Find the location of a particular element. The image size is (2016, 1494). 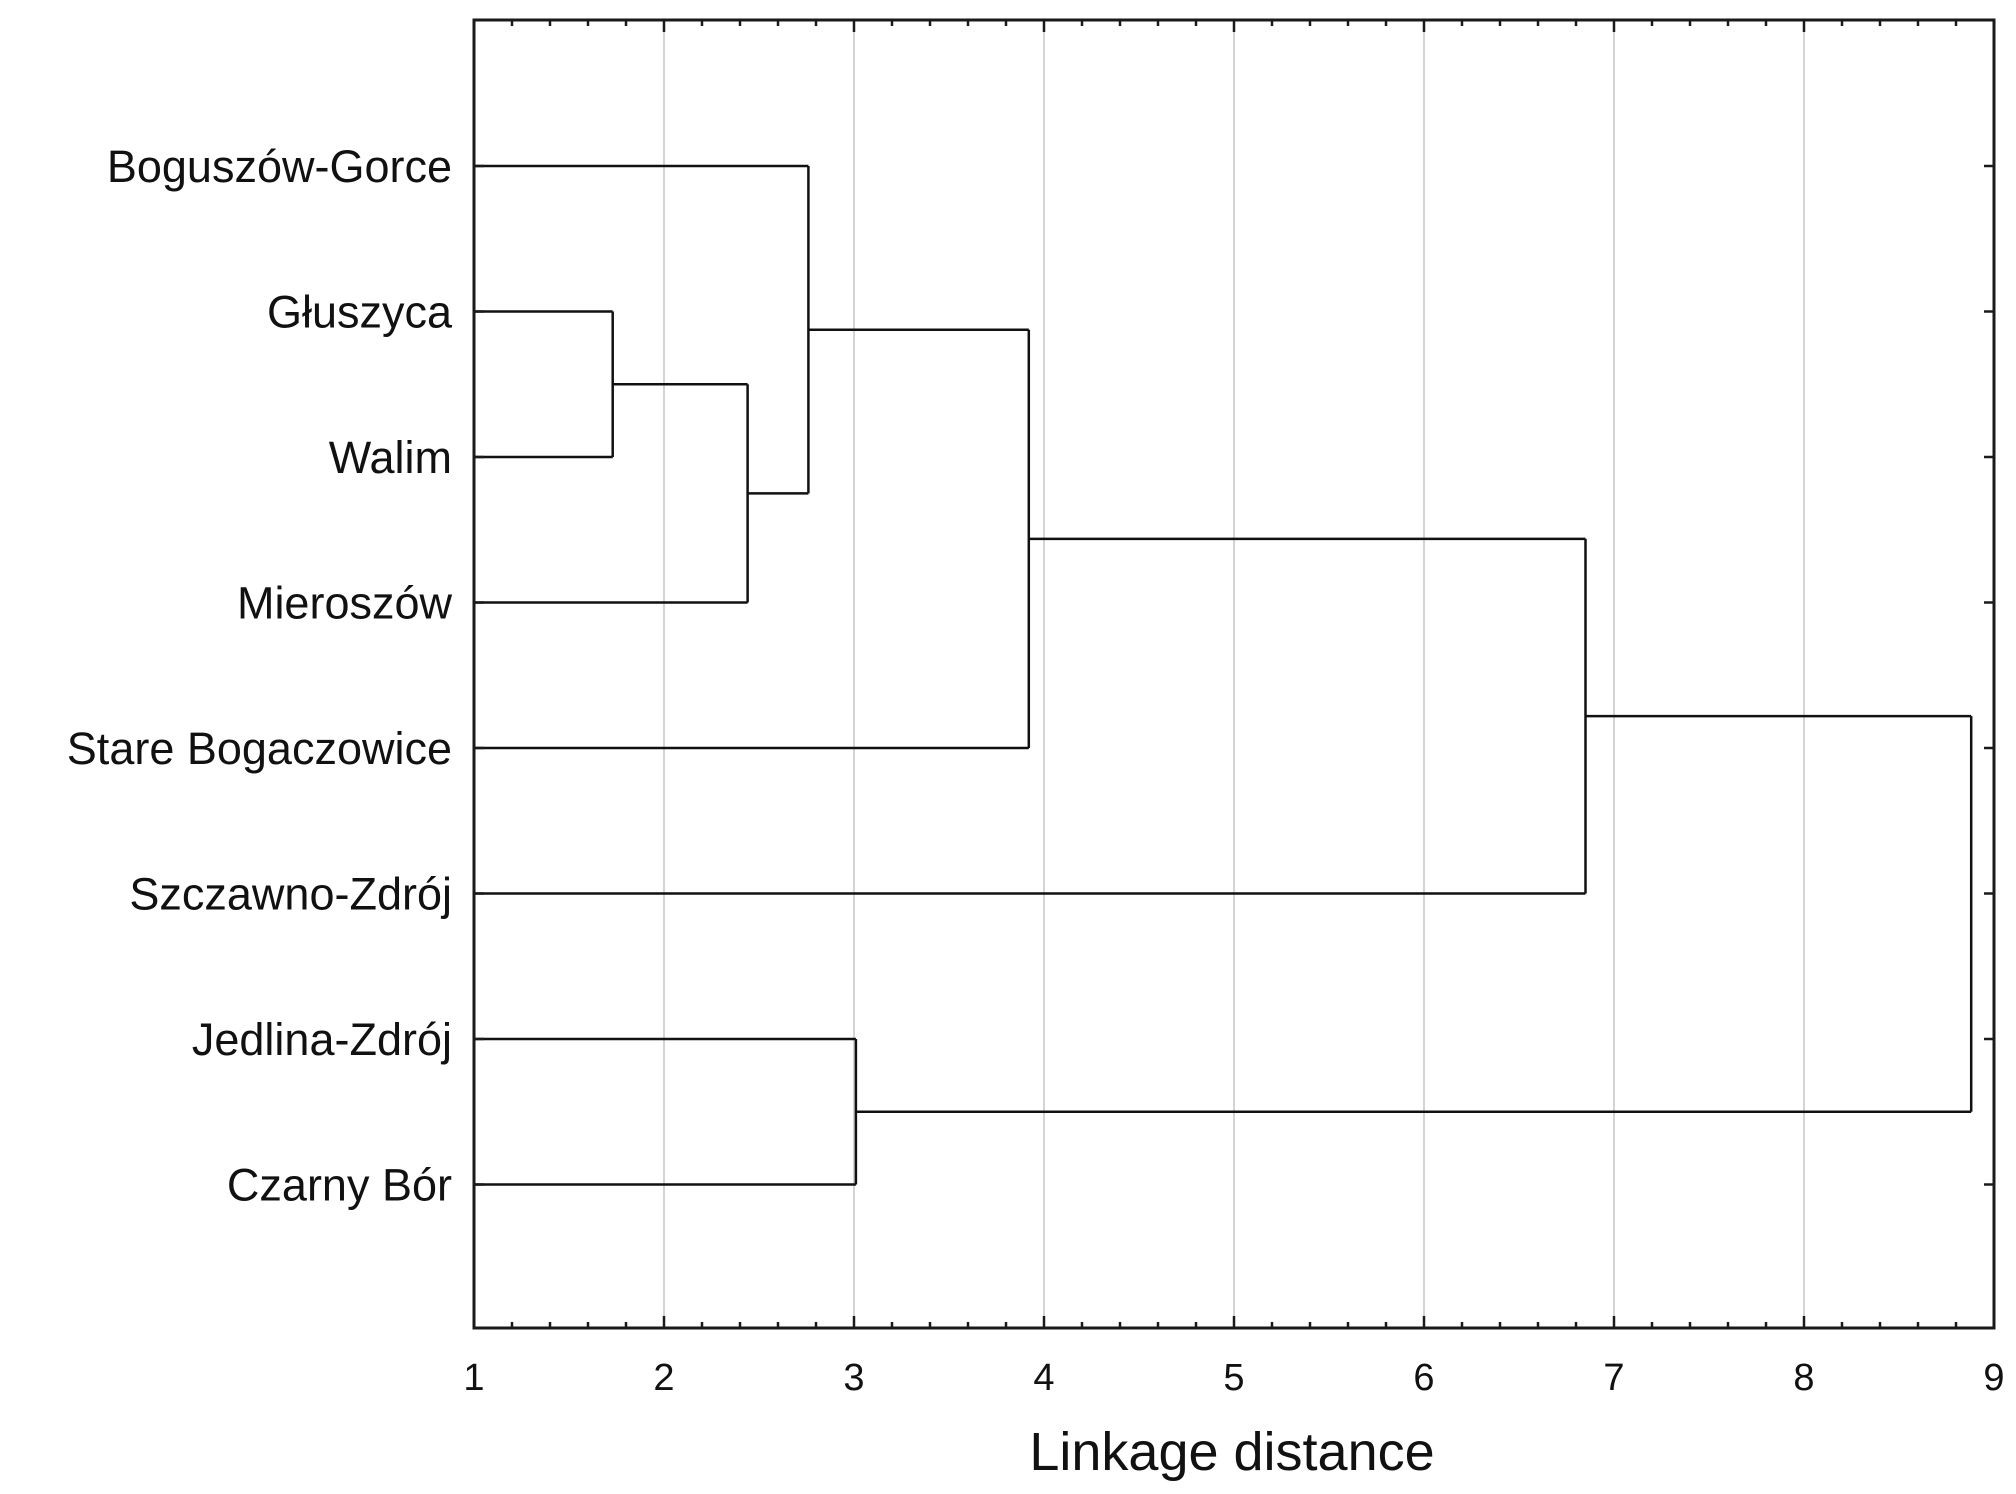

leaf-label: Boguszów-Gorce is located at coordinates (279, 166).